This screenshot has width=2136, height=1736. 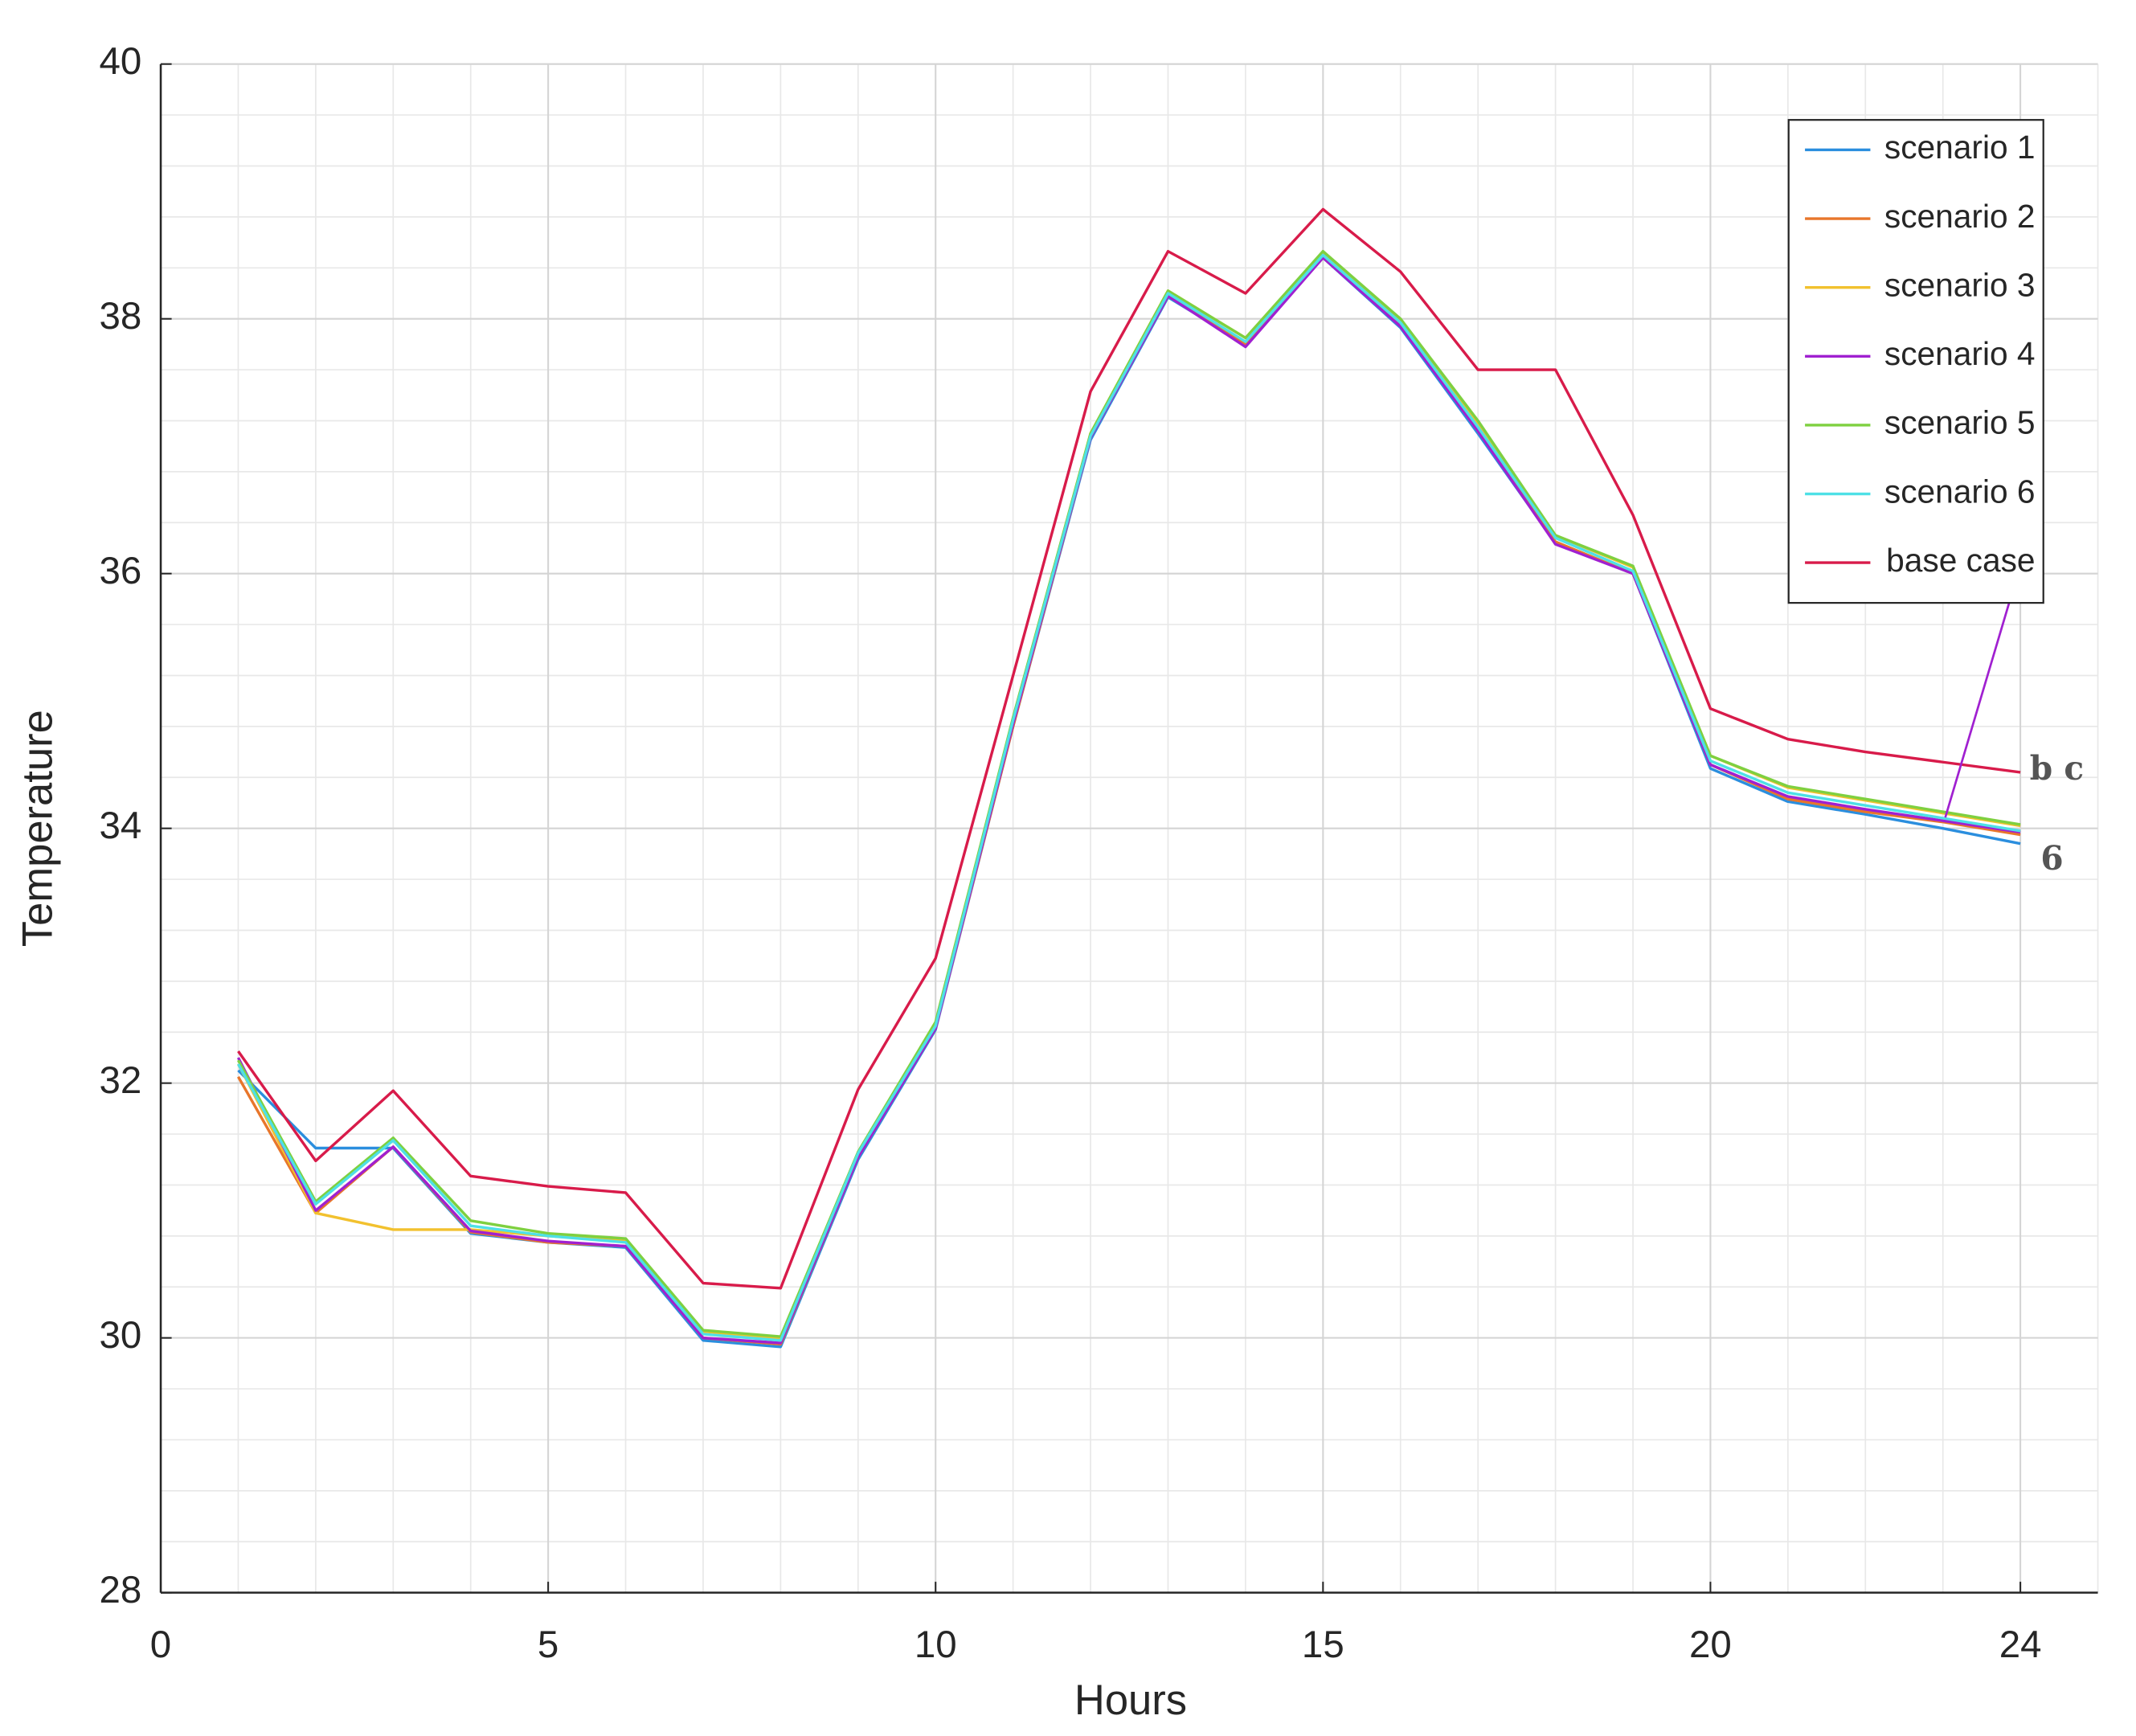 What do you see at coordinates (120, 316) in the screenshot?
I see `y-tick-label: 38` at bounding box center [120, 316].